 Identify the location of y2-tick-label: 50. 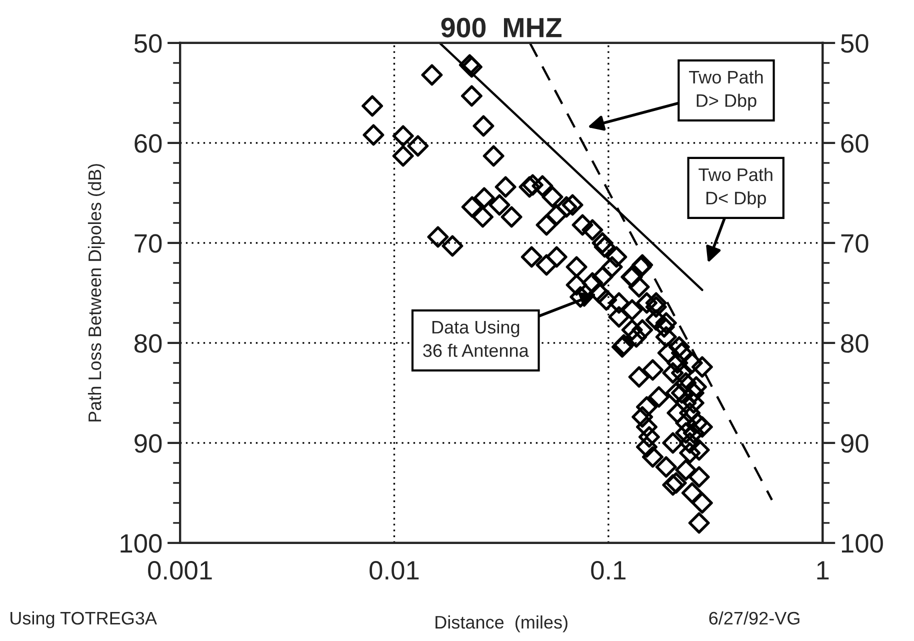
(854, 43).